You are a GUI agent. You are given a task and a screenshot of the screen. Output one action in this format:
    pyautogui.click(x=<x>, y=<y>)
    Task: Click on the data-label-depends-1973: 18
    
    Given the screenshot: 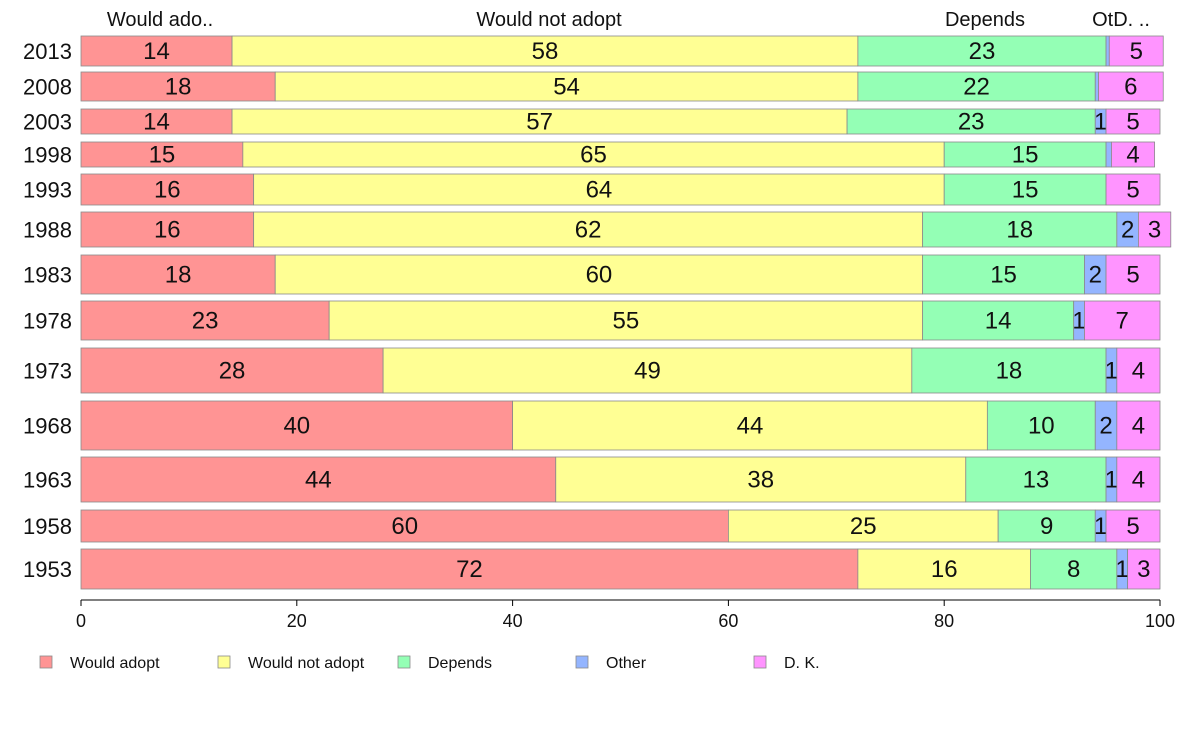 What is the action you would take?
    pyautogui.click(x=1009, y=371)
    